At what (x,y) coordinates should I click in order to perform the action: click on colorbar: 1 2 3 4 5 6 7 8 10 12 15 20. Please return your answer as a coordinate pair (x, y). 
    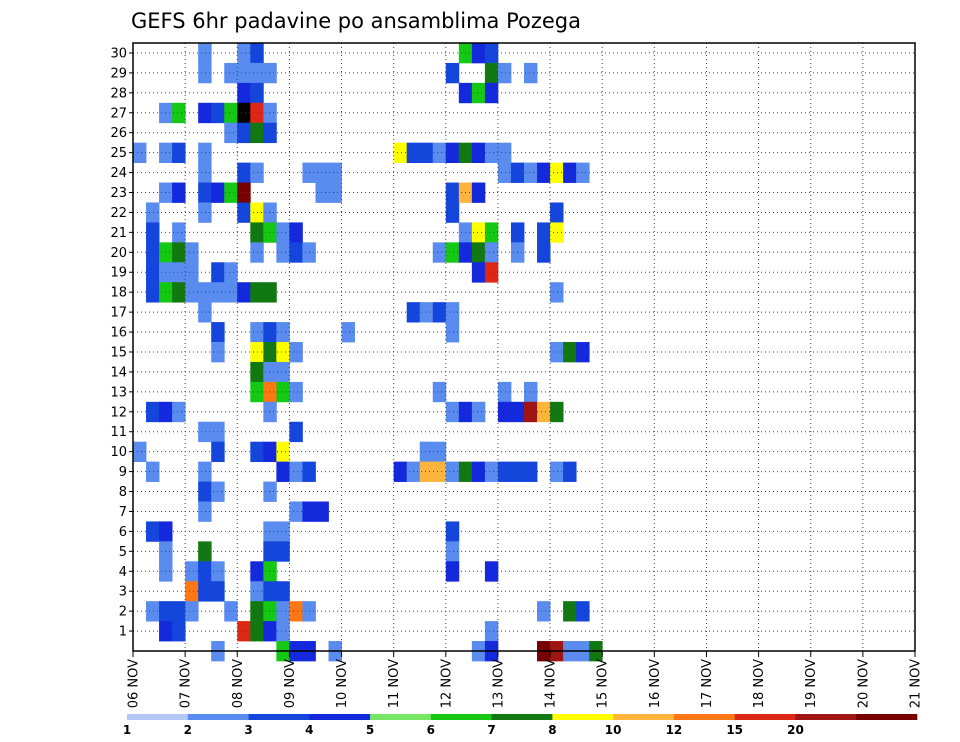
    Looking at the image, I should click on (520, 725).